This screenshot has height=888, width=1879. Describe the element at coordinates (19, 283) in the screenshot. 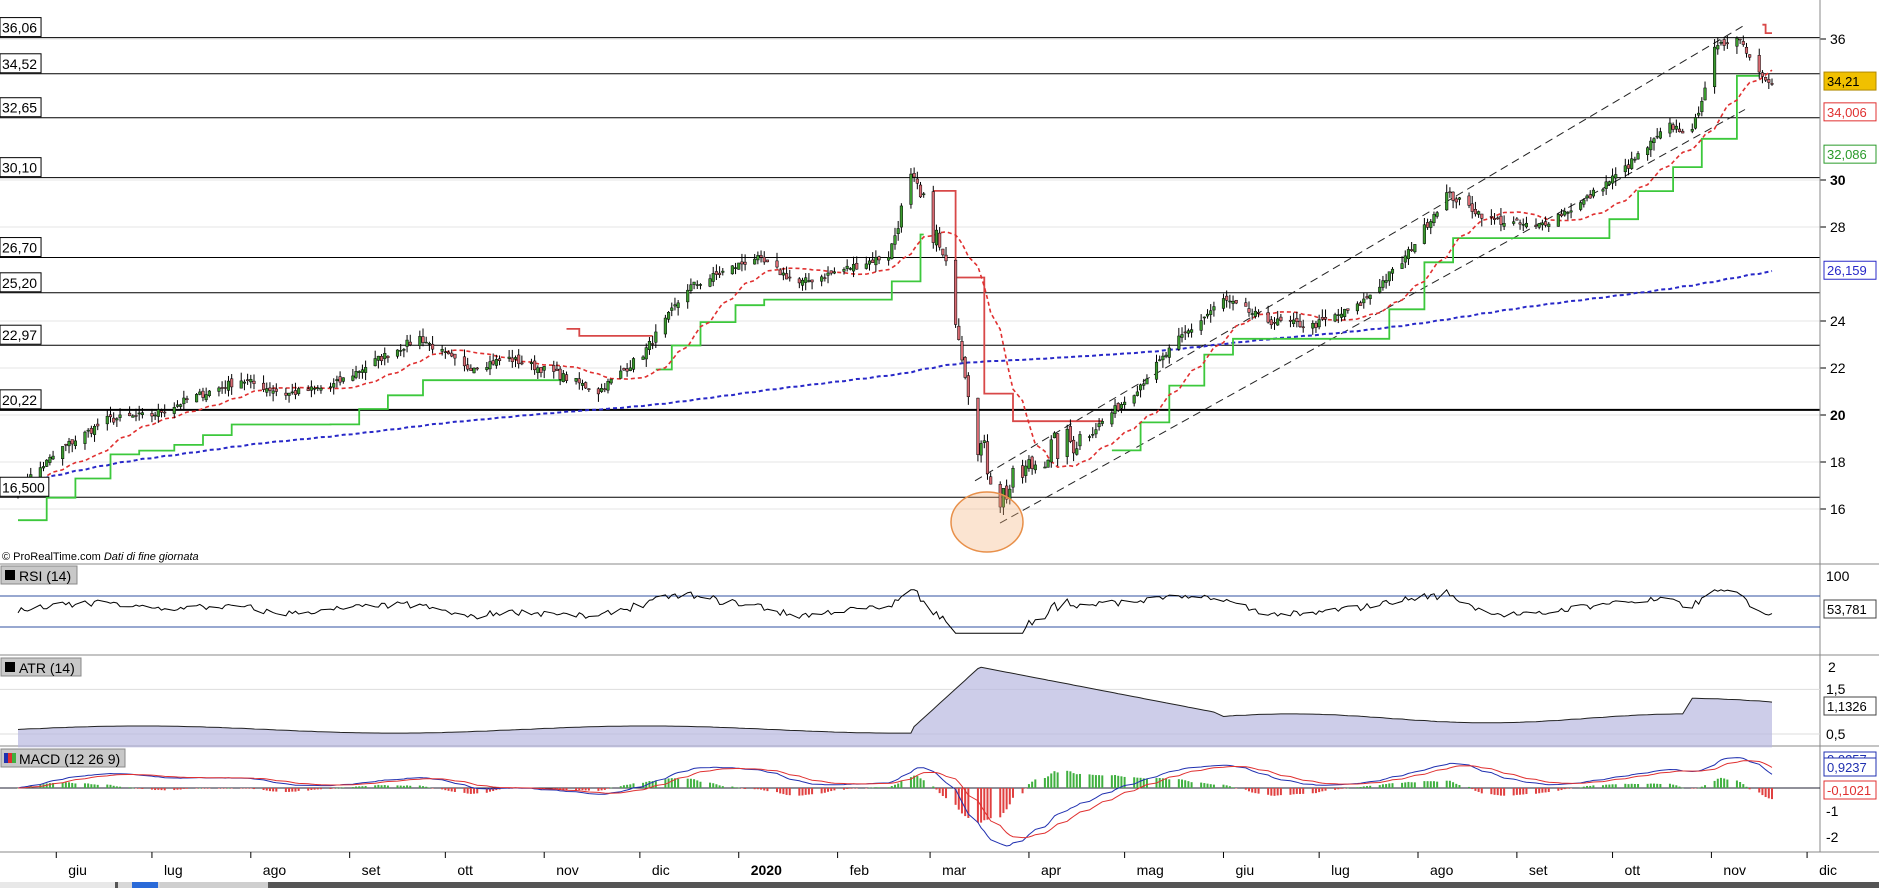

I see `level-label: 25,20` at that location.